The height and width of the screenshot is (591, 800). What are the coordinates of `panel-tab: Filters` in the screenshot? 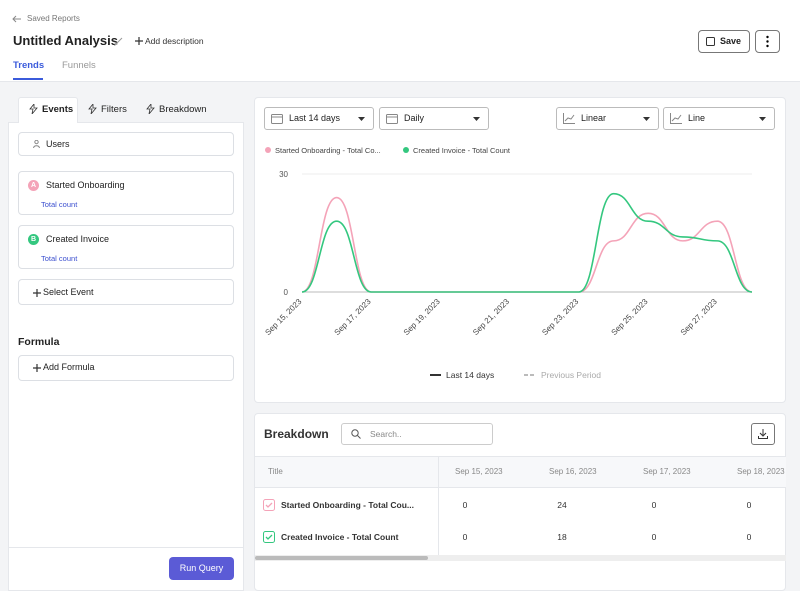 It's located at (114, 109).